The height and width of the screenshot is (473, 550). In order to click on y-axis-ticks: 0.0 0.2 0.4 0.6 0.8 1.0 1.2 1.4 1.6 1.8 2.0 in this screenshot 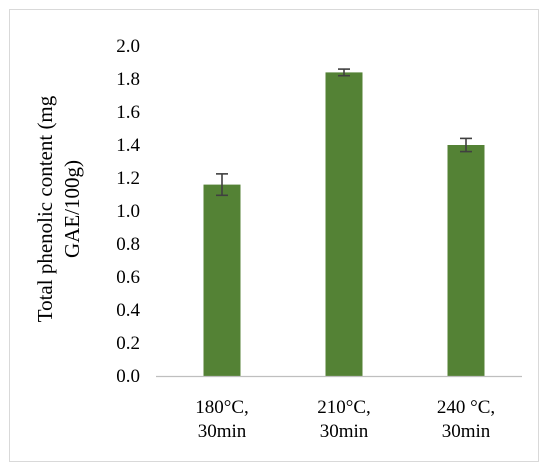, I will do `click(128, 211)`.